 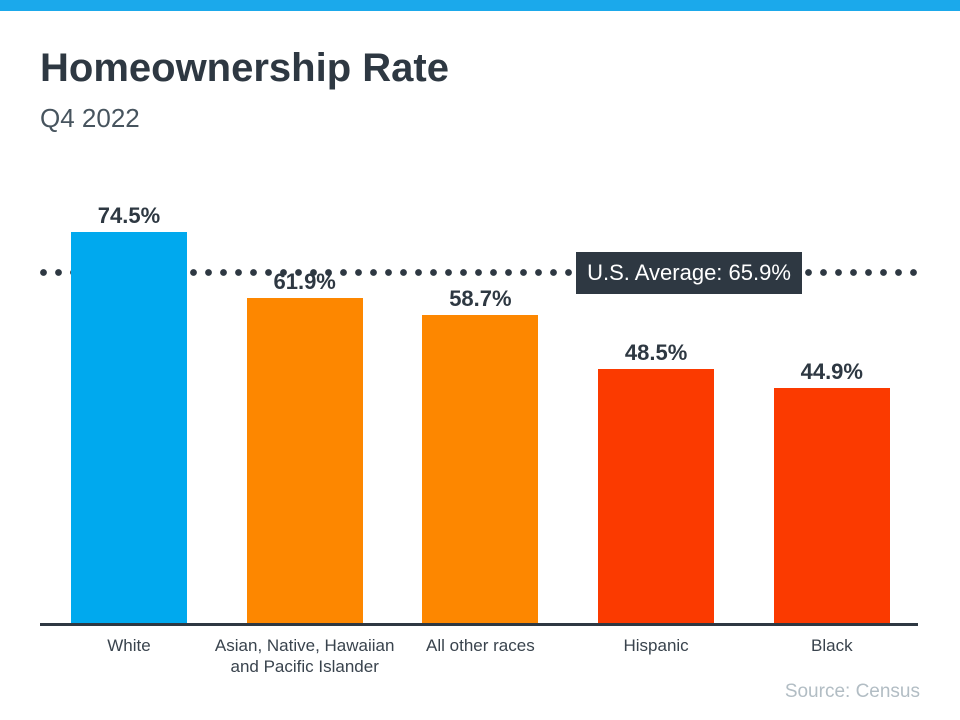 What do you see at coordinates (831, 506) in the screenshot?
I see `bar-black` at bounding box center [831, 506].